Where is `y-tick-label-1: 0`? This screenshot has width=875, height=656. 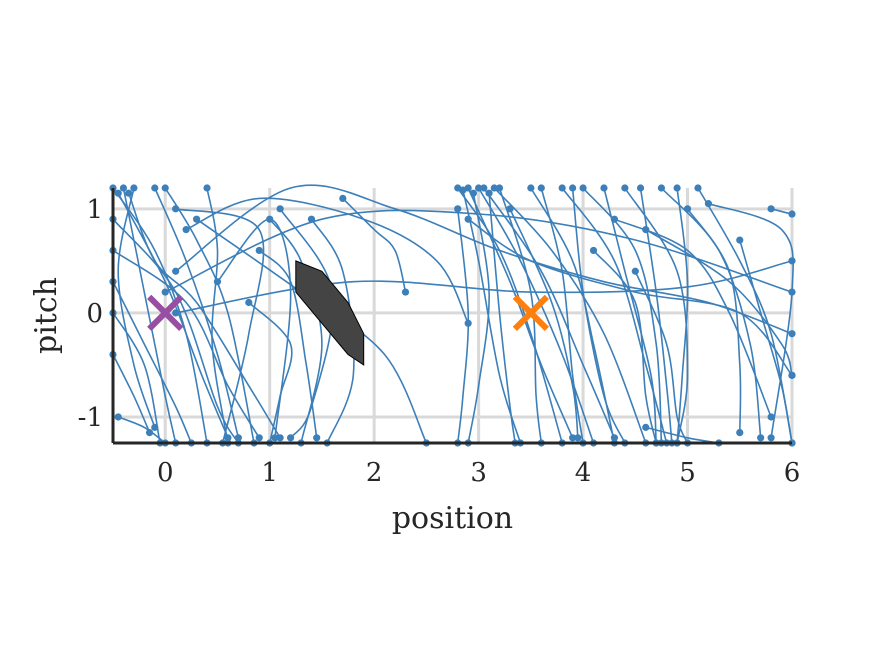 y-tick-label-1: 0 is located at coordinates (94, 314).